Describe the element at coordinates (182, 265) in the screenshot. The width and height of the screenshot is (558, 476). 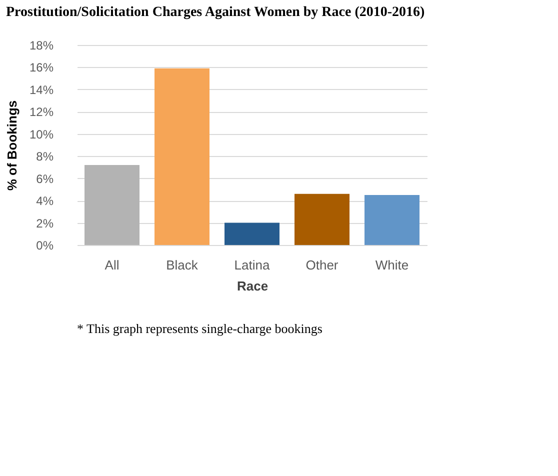
I see `x-tick-label: Black` at that location.